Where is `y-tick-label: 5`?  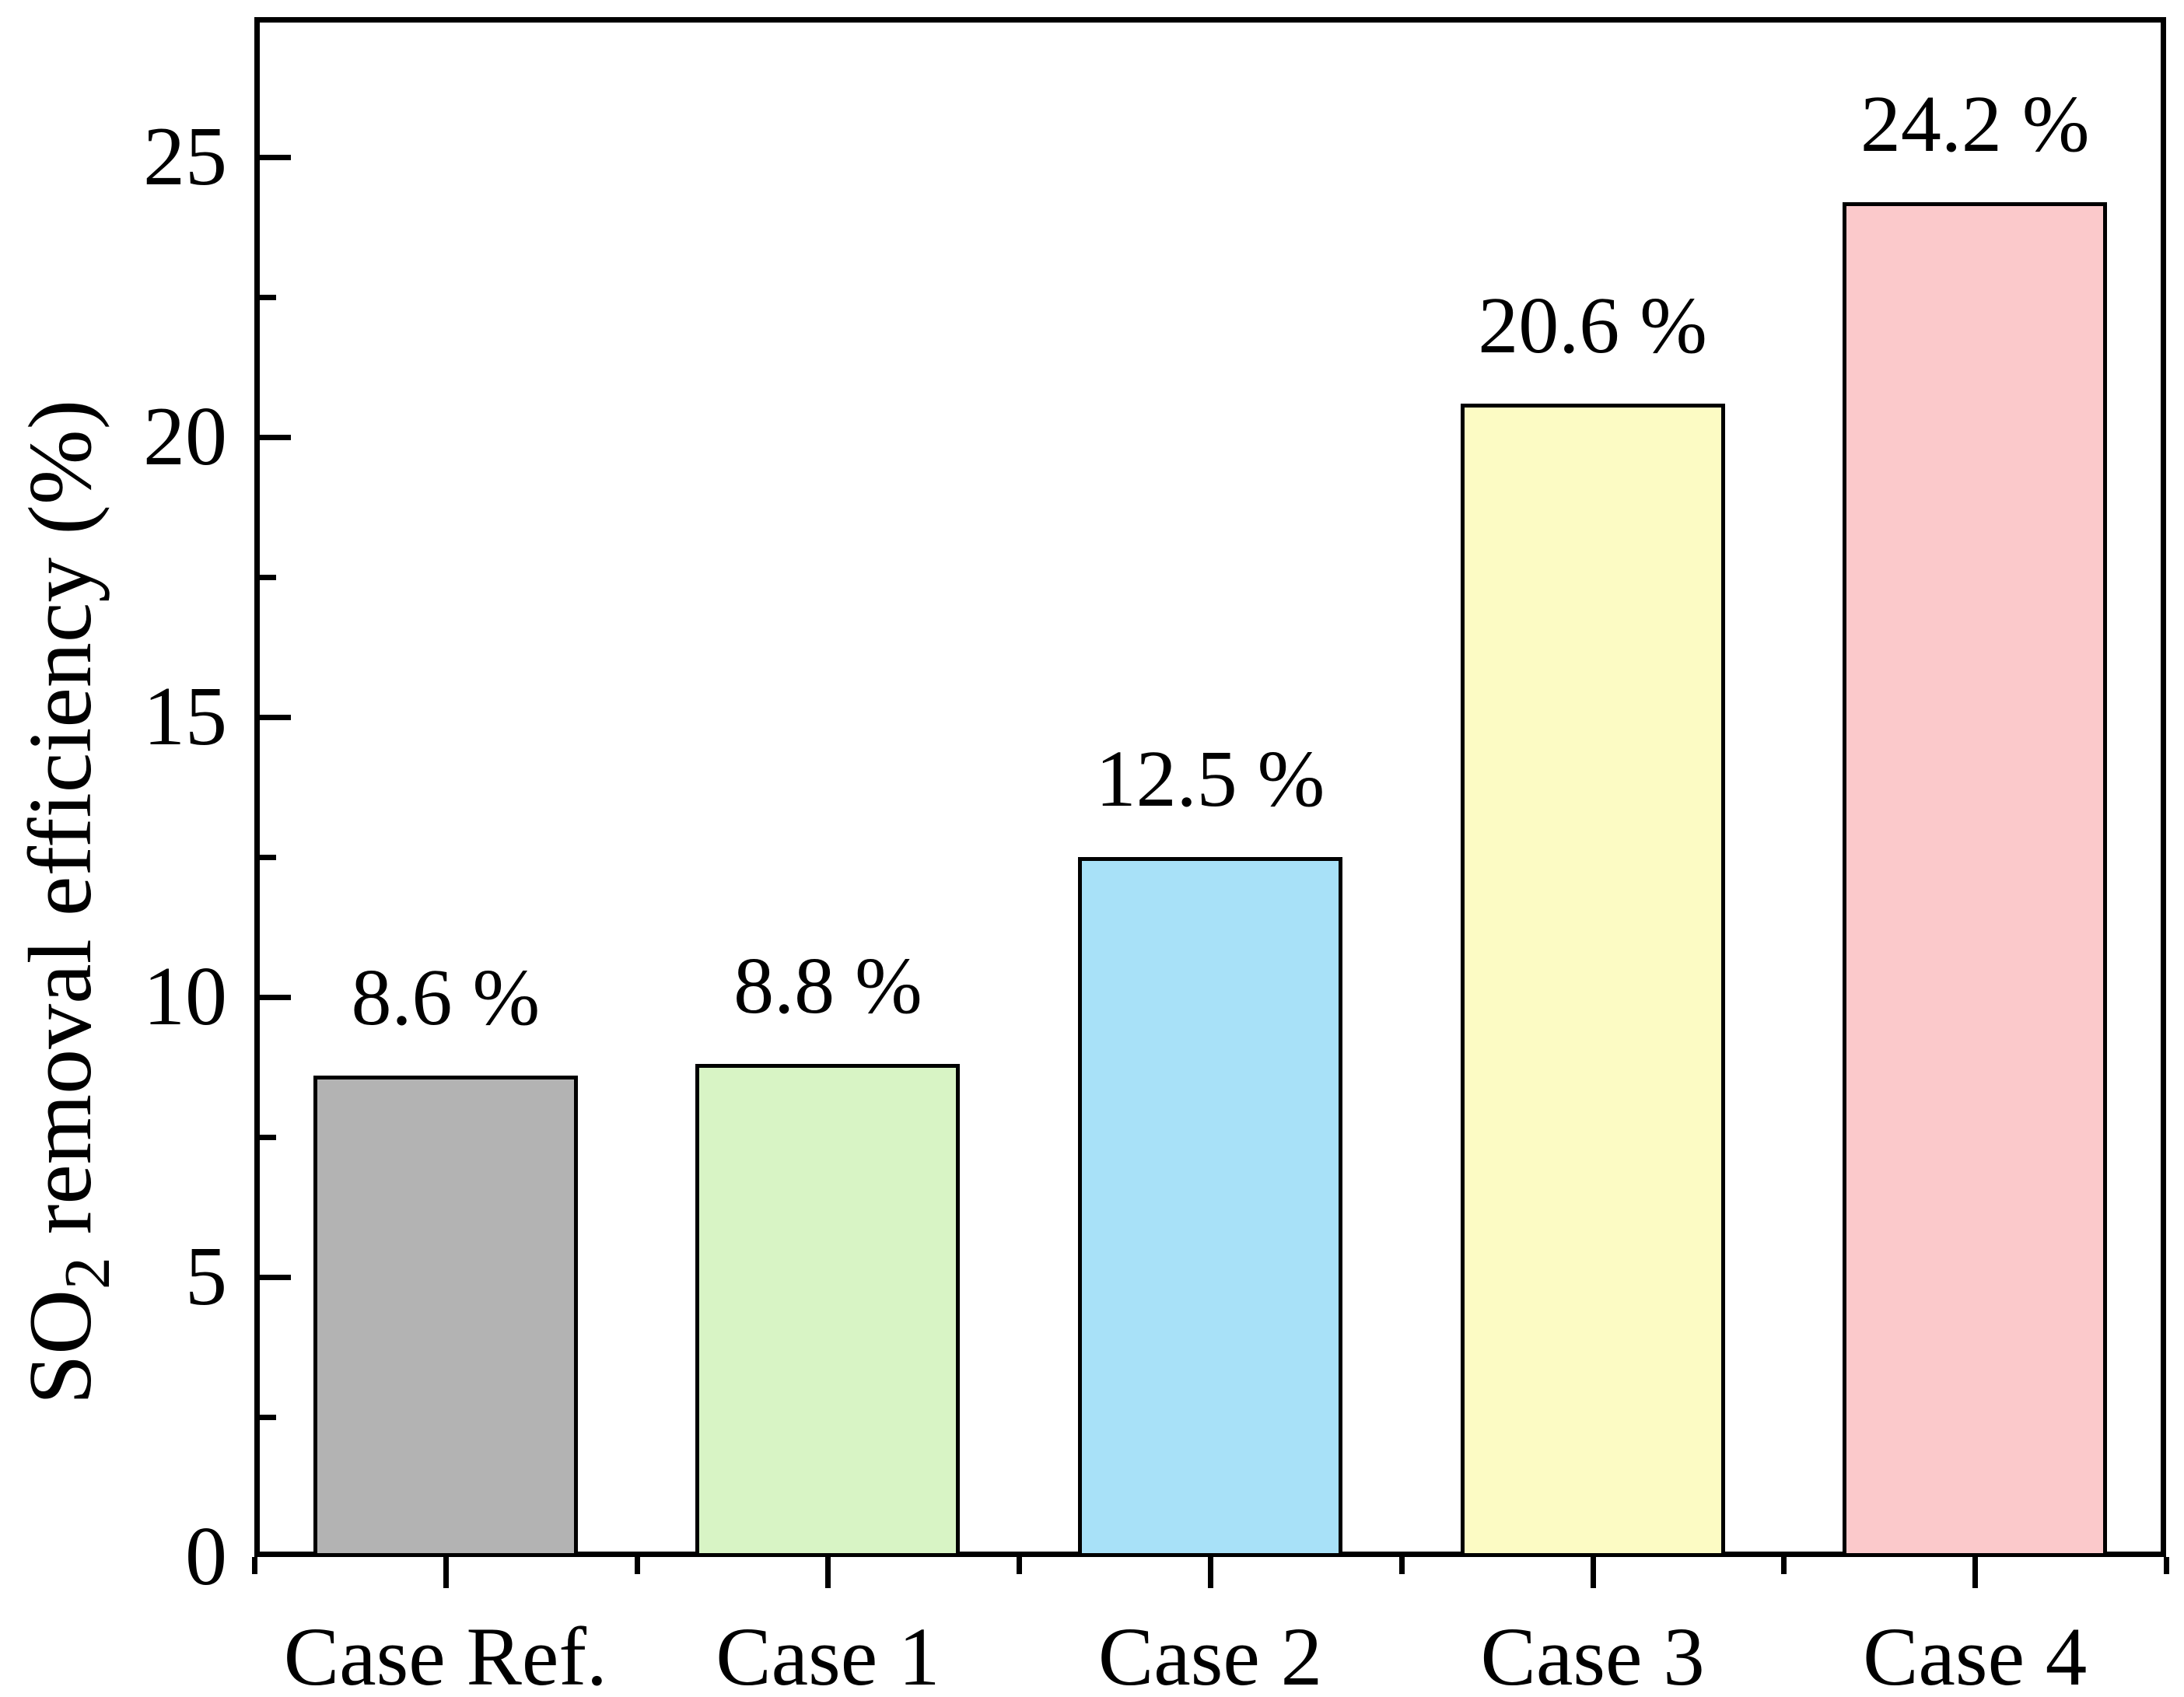 y-tick-label: 5 is located at coordinates (206, 1276).